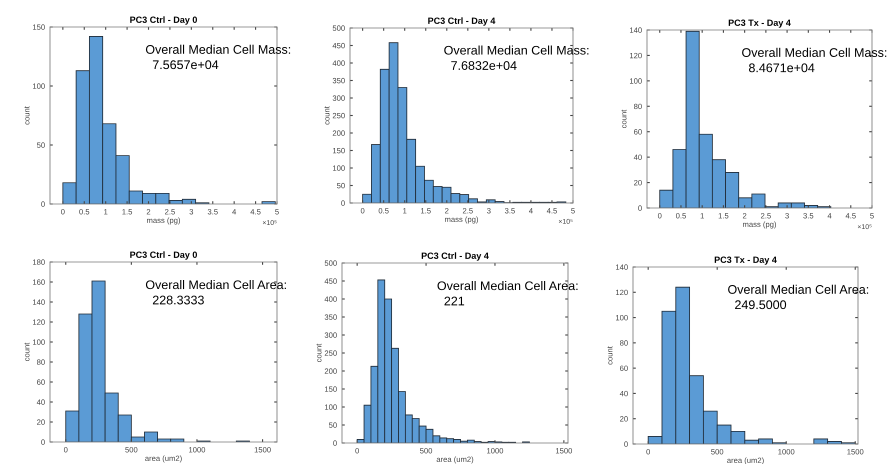 The height and width of the screenshot is (464, 890). What do you see at coordinates (814, 60) in the screenshot?
I see `annotation: Overall Median Cell Mass: 8.4671e+04` at bounding box center [814, 60].